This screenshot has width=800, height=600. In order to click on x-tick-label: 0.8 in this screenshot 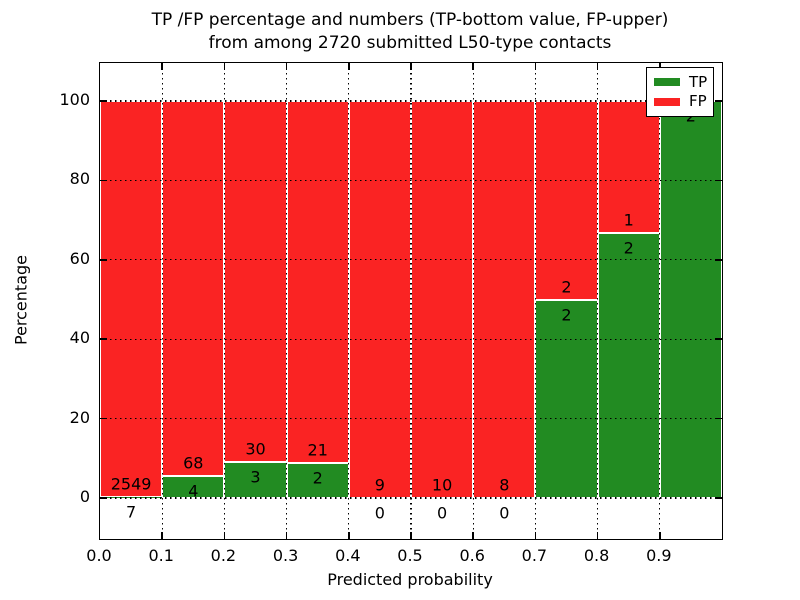, I will do `click(596, 555)`.